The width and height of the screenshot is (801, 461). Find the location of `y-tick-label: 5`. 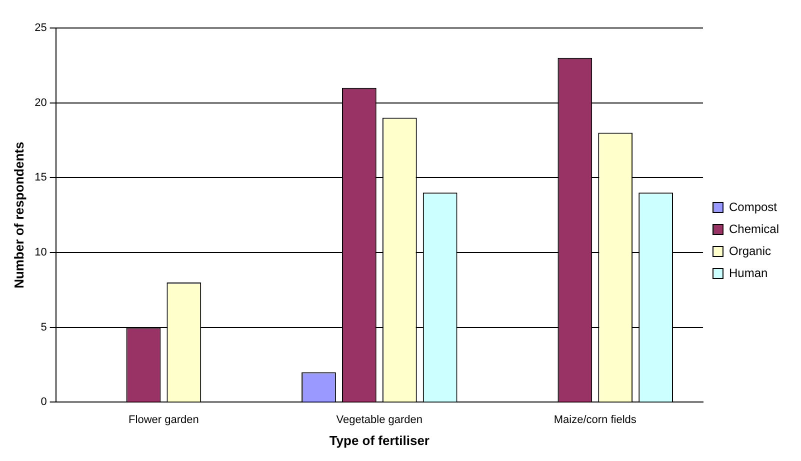

y-tick-label: 5 is located at coordinates (43, 327).